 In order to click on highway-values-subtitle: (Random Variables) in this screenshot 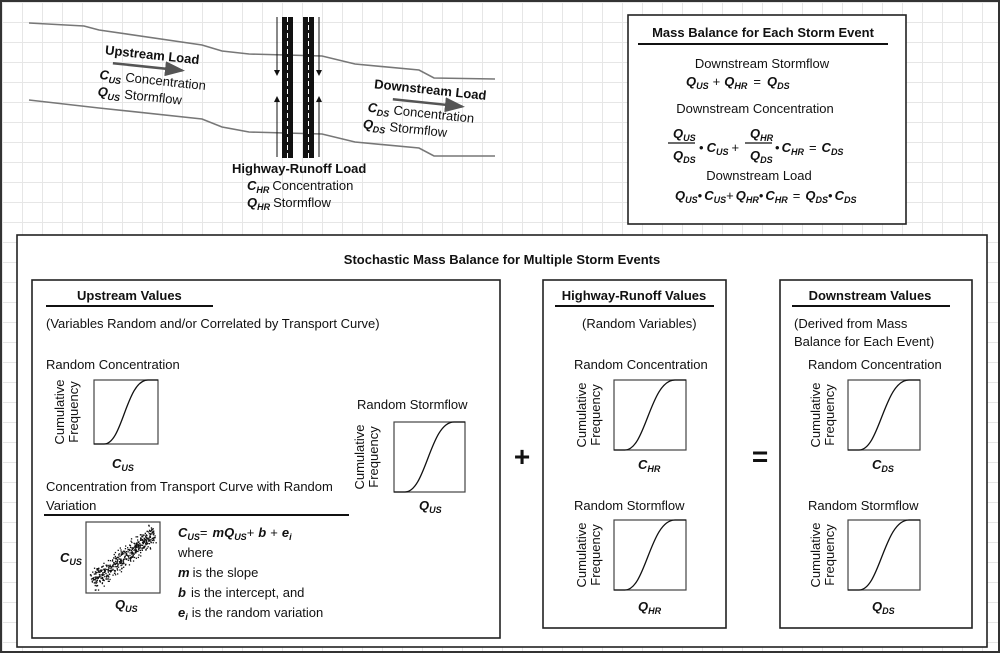, I will do `click(639, 323)`.